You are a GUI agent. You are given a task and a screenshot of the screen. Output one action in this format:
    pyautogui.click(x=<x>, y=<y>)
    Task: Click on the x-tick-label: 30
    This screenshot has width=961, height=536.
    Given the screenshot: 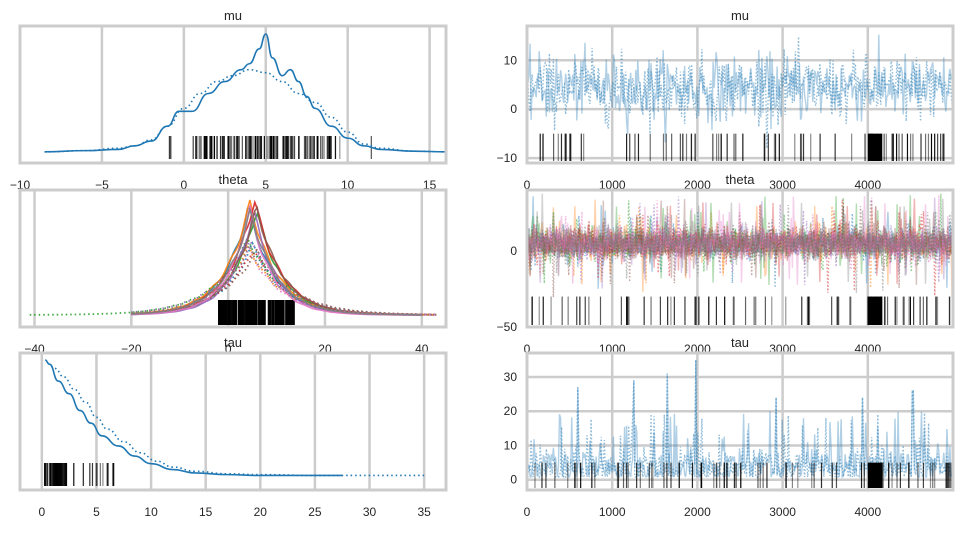 What is the action you would take?
    pyautogui.click(x=370, y=512)
    